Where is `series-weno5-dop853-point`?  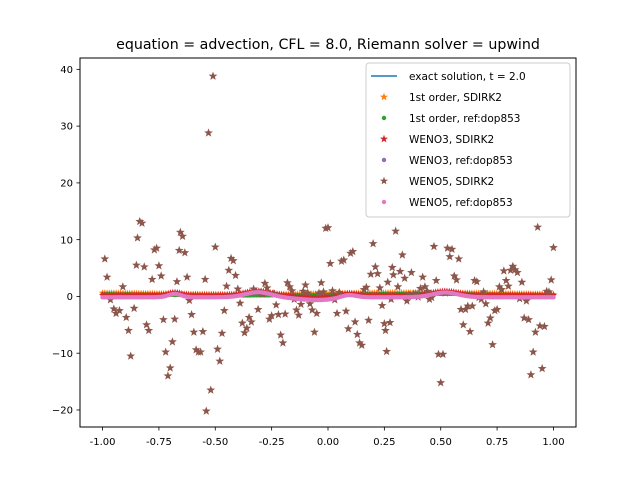
series-weno5-dop853-point is located at coordinates (553, 297).